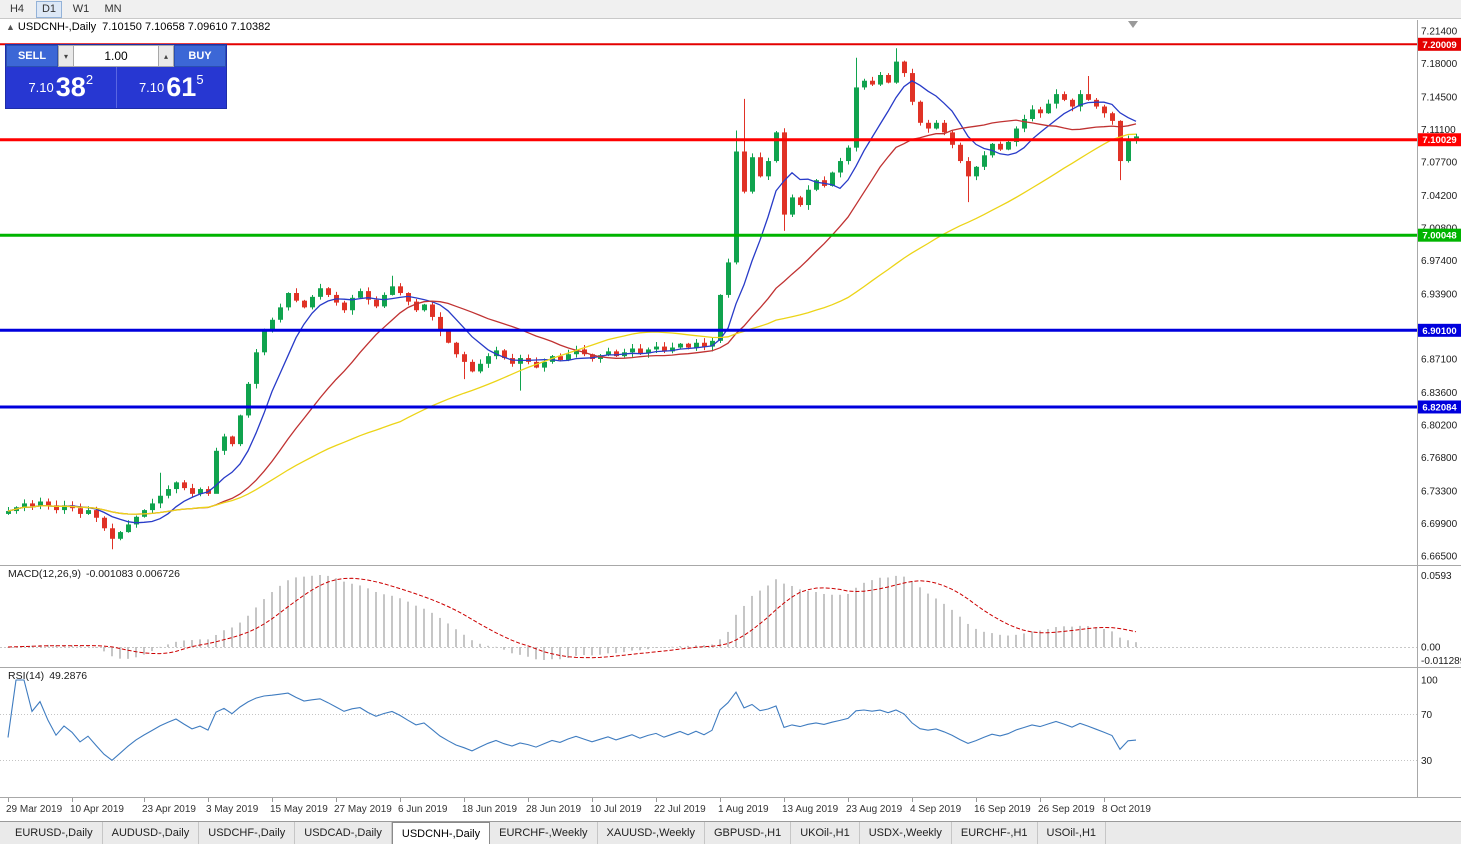 This screenshot has height=844, width=1461. Describe the element at coordinates (169, 809) in the screenshot. I see `time-axis-label: 23 Apr 2019` at that location.